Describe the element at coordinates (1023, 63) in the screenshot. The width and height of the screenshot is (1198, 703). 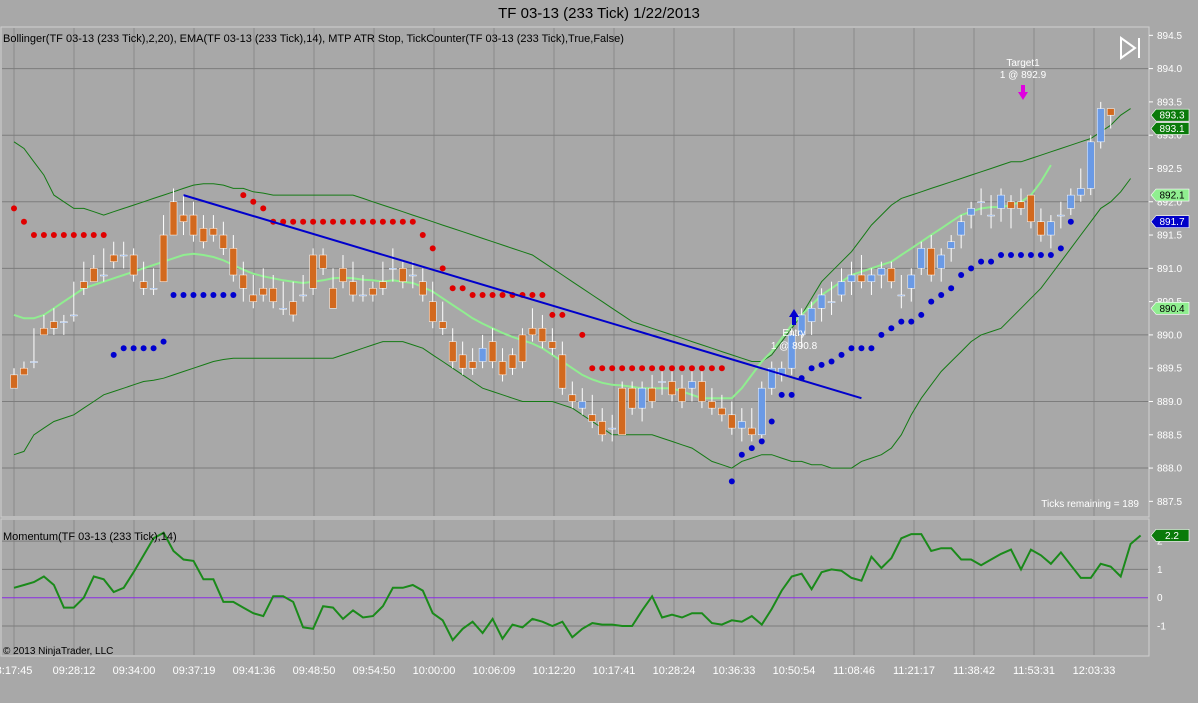
I see `target-label: Target1` at that location.